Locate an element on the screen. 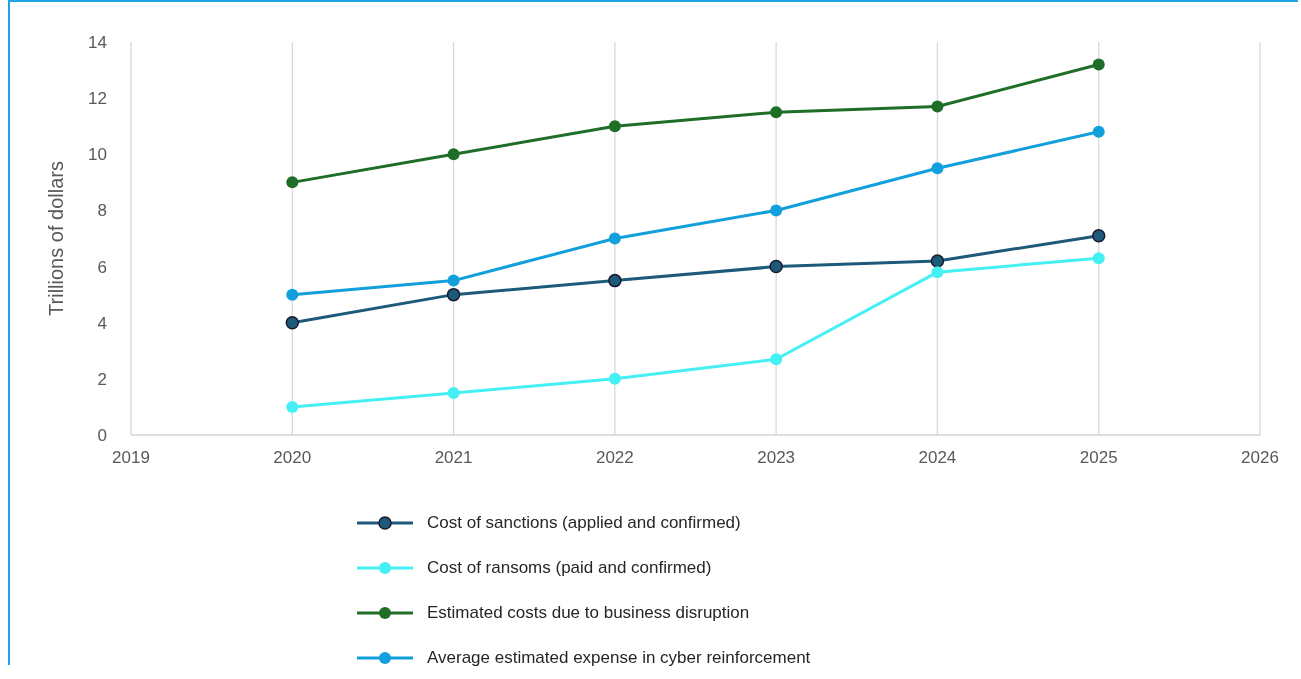 The image size is (1301, 679). x-tick-label: 2024 is located at coordinates (937, 458).